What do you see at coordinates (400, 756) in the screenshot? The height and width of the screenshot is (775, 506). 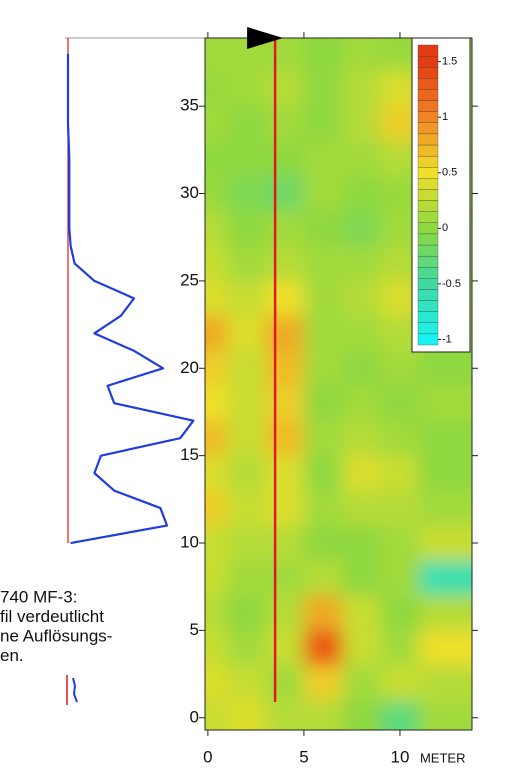 I see `x-tick-label: 10` at bounding box center [400, 756].